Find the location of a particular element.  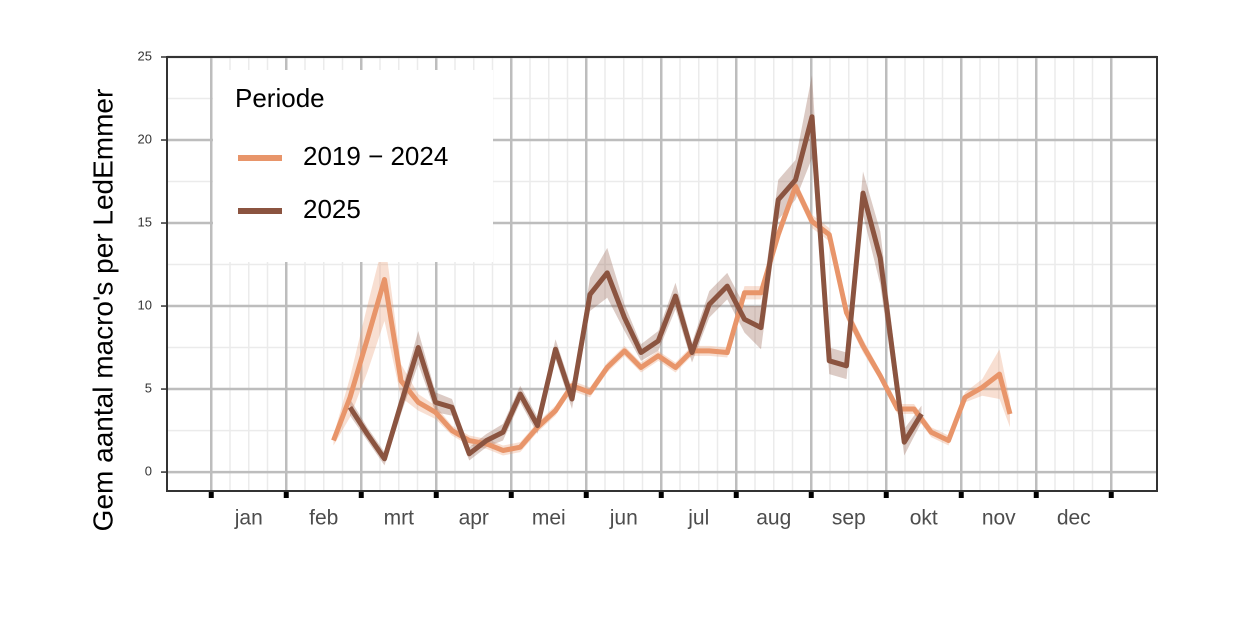

x-tick-label: aug is located at coordinates (773, 518).